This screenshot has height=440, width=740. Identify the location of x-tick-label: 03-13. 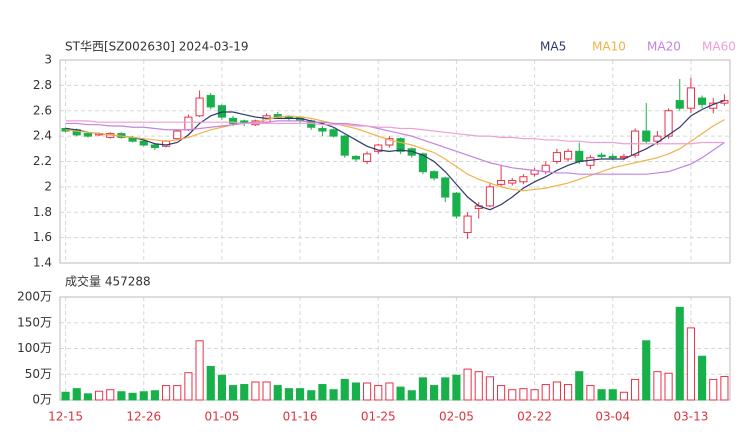
(690, 417).